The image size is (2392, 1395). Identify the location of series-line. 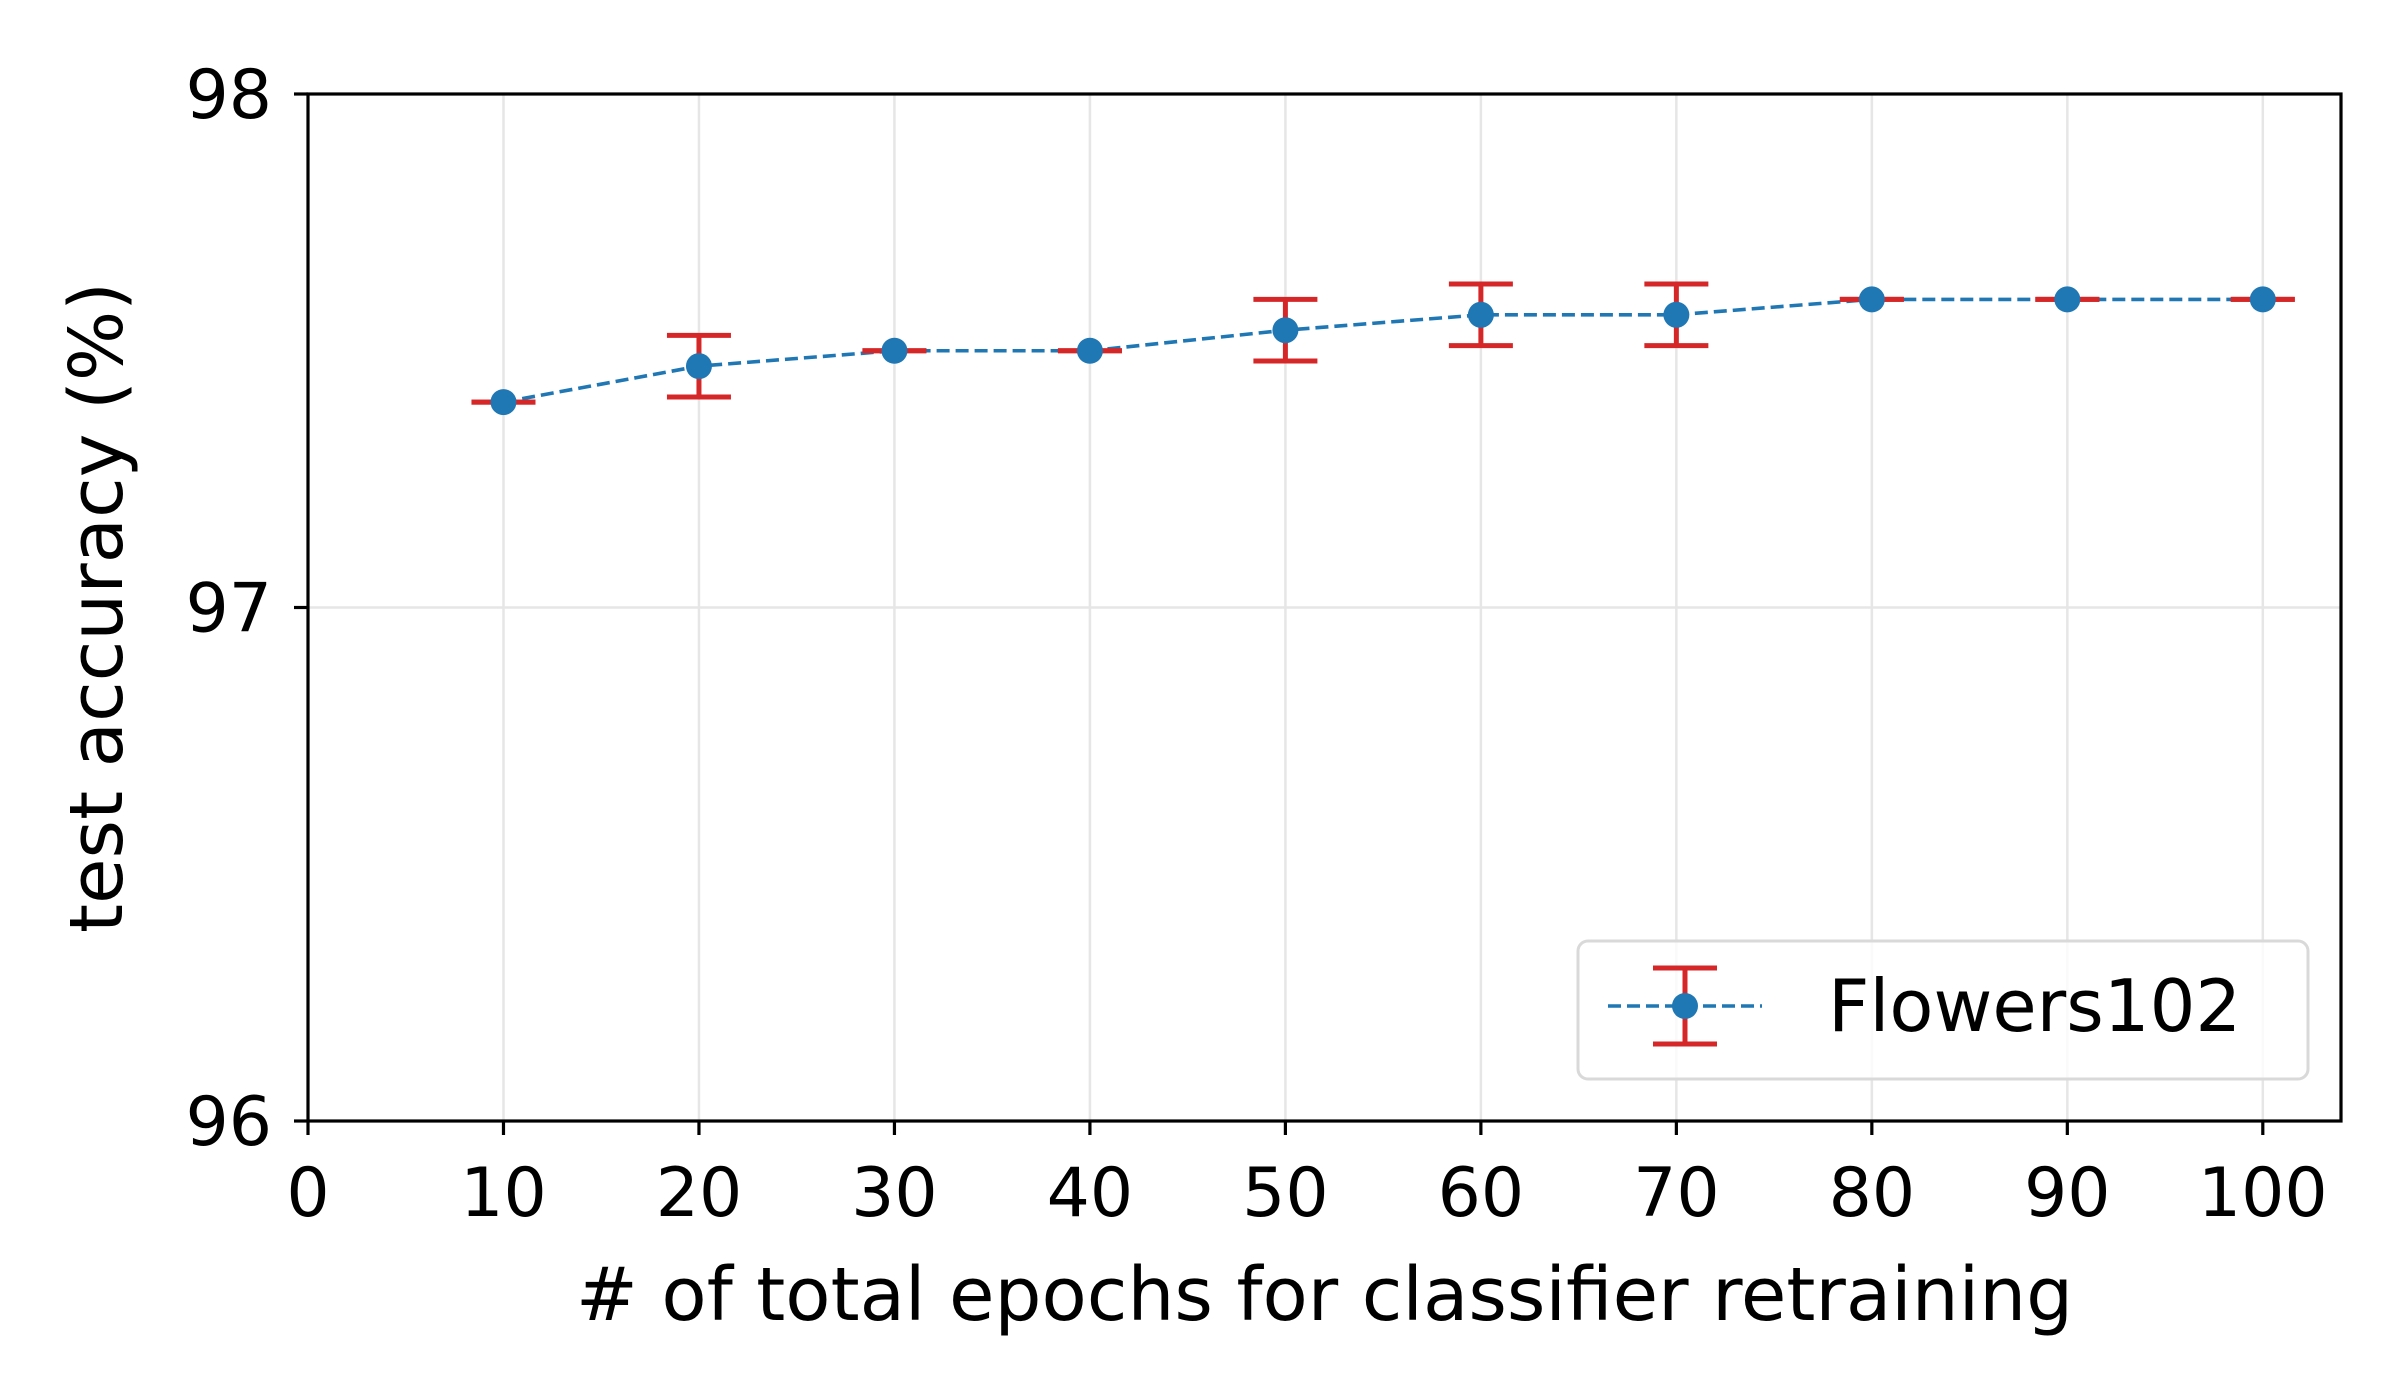
(1383, 350).